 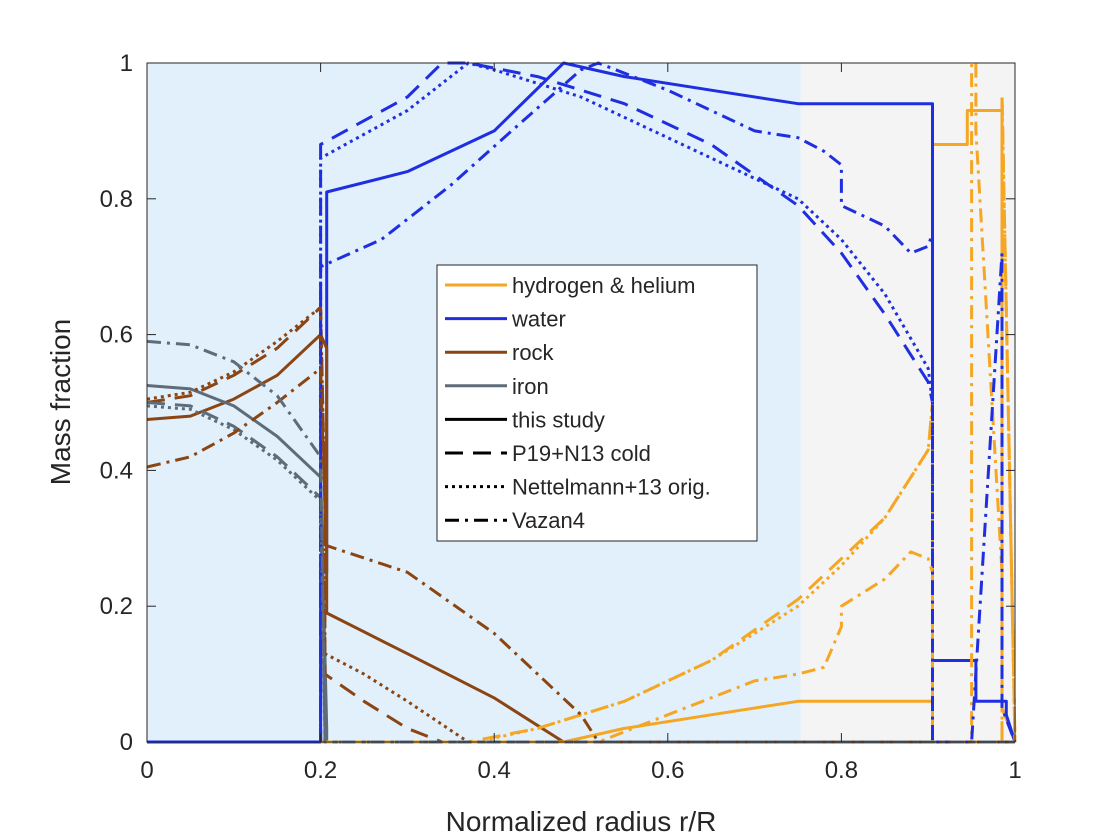 What do you see at coordinates (116, 470) in the screenshot?
I see `y-tick-label: 0.4` at bounding box center [116, 470].